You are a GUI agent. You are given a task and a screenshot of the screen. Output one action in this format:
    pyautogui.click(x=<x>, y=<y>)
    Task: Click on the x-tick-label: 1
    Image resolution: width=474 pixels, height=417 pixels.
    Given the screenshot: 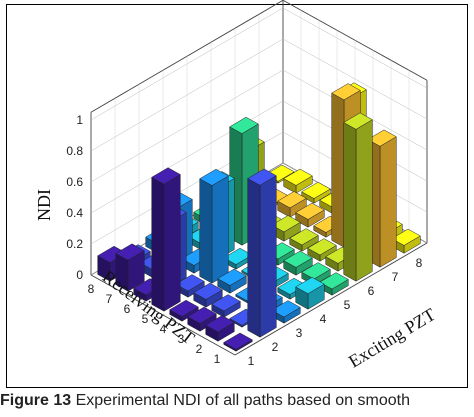 What is the action you would take?
    pyautogui.click(x=251, y=361)
    